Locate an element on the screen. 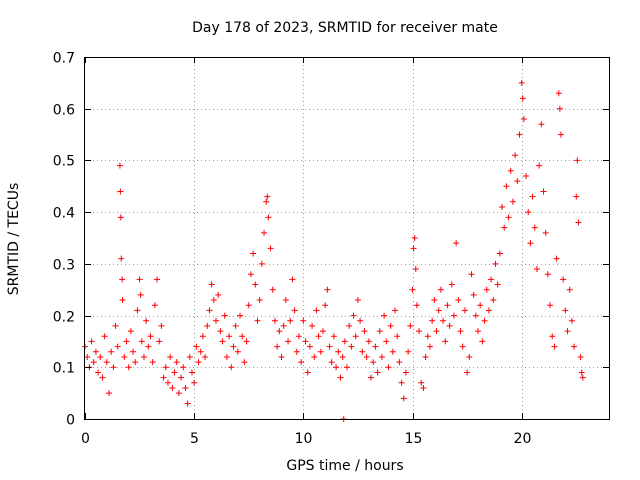 The width and height of the screenshot is (640, 480). x-tick-label: 20 is located at coordinates (523, 439).